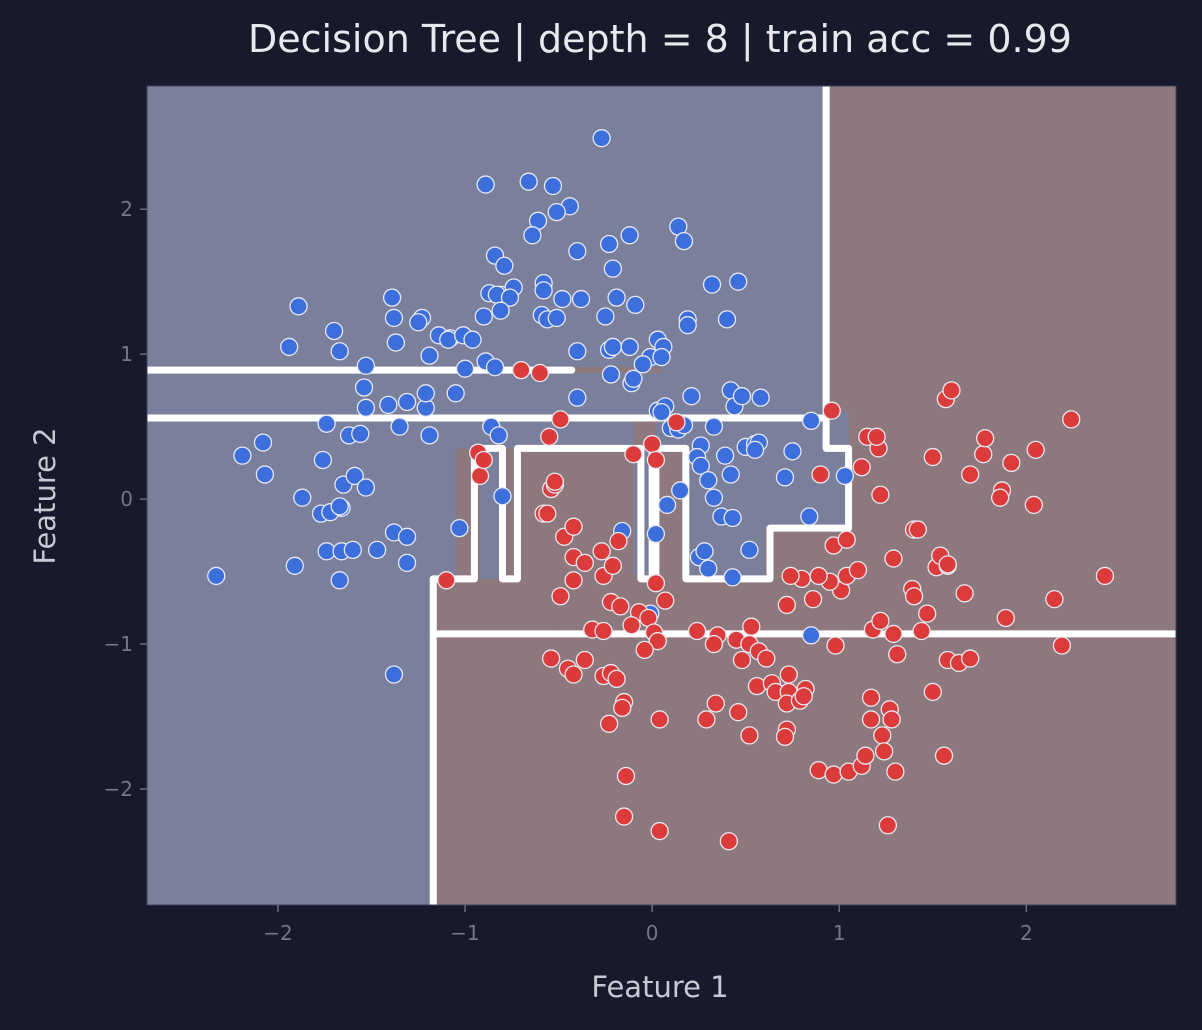 This screenshot has height=1030, width=1202. I want to click on y-axis-ticks: −2 −1 0 1 2, so click(125, 499).